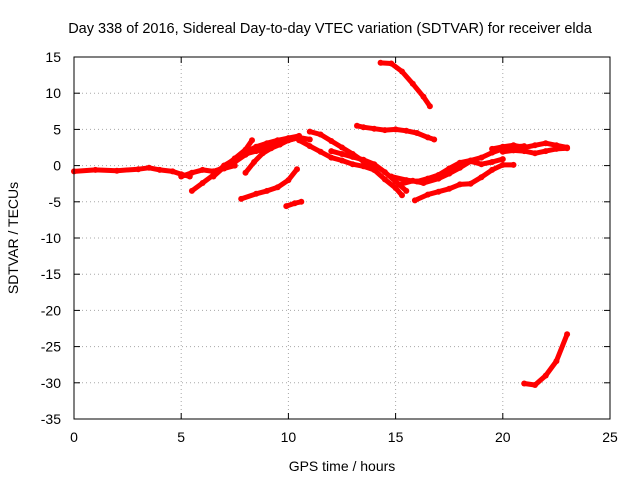  I want to click on x-tick-label: 0, so click(74, 437).